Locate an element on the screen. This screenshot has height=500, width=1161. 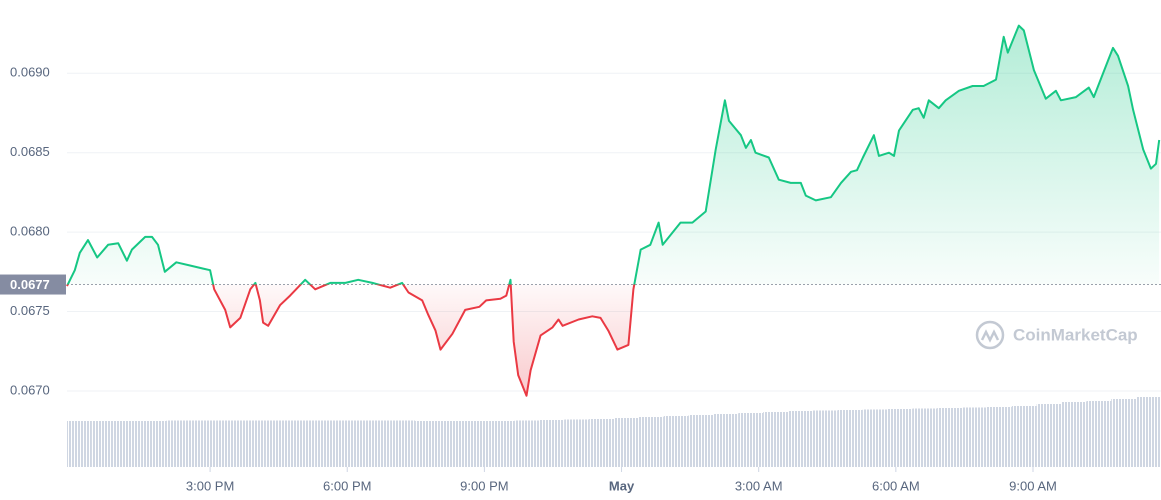
watermark-text: CoinMarketCap is located at coordinates (1075, 334).